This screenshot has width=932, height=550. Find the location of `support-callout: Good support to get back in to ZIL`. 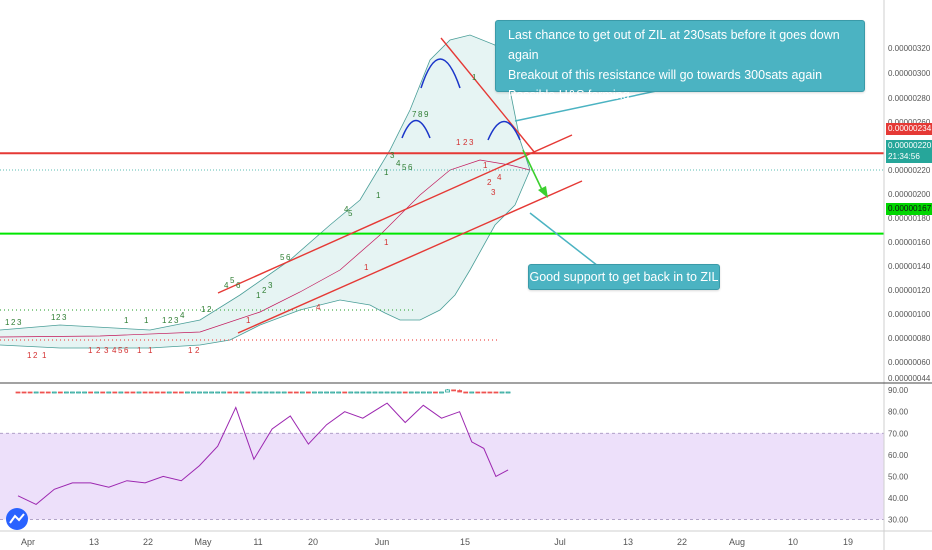

support-callout: Good support to get back in to ZIL is located at coordinates (624, 277).